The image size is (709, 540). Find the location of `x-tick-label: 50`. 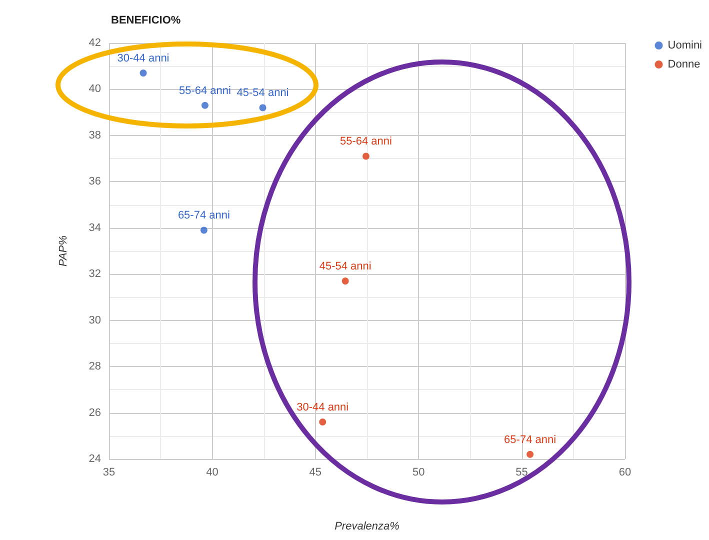

x-tick-label: 50 is located at coordinates (418, 472).